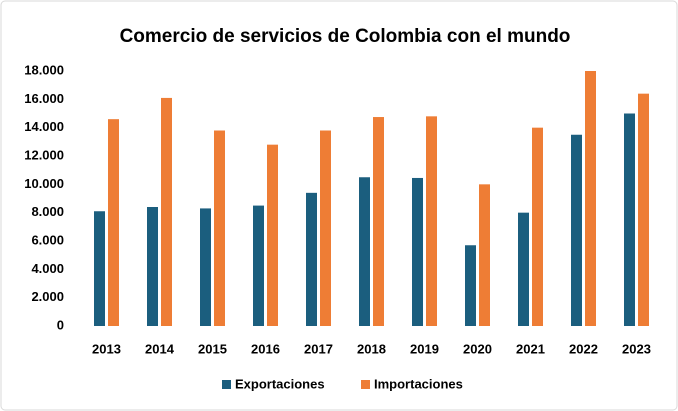 Image resolution: width=678 pixels, height=411 pixels. Describe the element at coordinates (44, 98) in the screenshot. I see `y-tick-label: 16.000` at that location.